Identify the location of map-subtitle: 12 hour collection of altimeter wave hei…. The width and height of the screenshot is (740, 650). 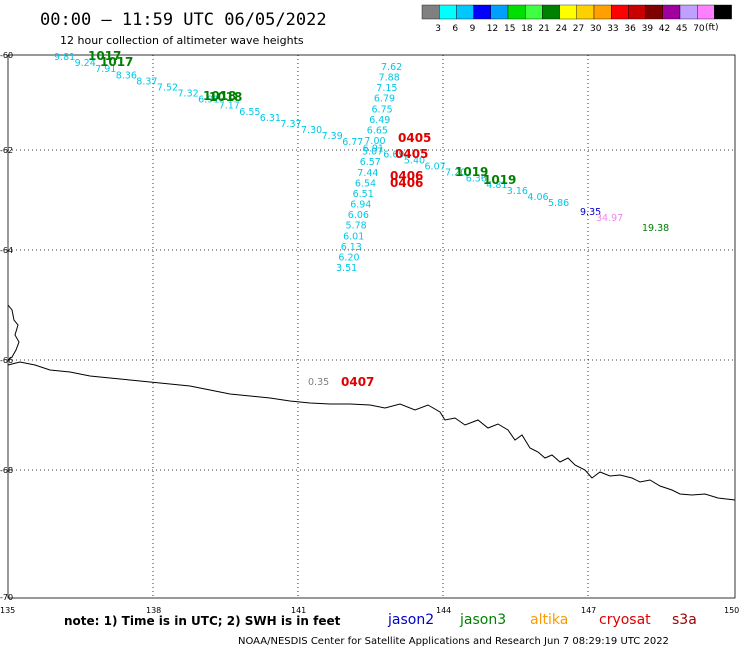
(182, 40).